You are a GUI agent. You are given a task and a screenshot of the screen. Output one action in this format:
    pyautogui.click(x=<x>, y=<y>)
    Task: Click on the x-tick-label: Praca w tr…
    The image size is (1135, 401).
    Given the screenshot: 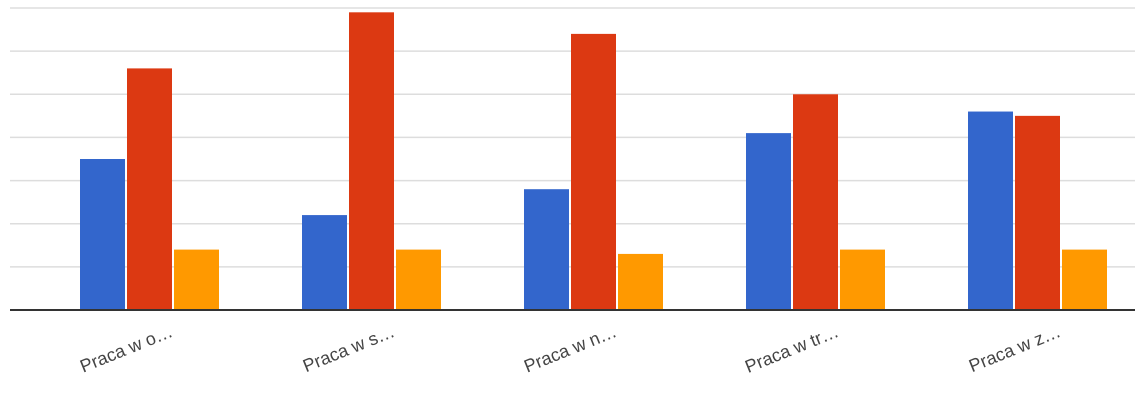 What is the action you would take?
    pyautogui.click(x=791, y=349)
    